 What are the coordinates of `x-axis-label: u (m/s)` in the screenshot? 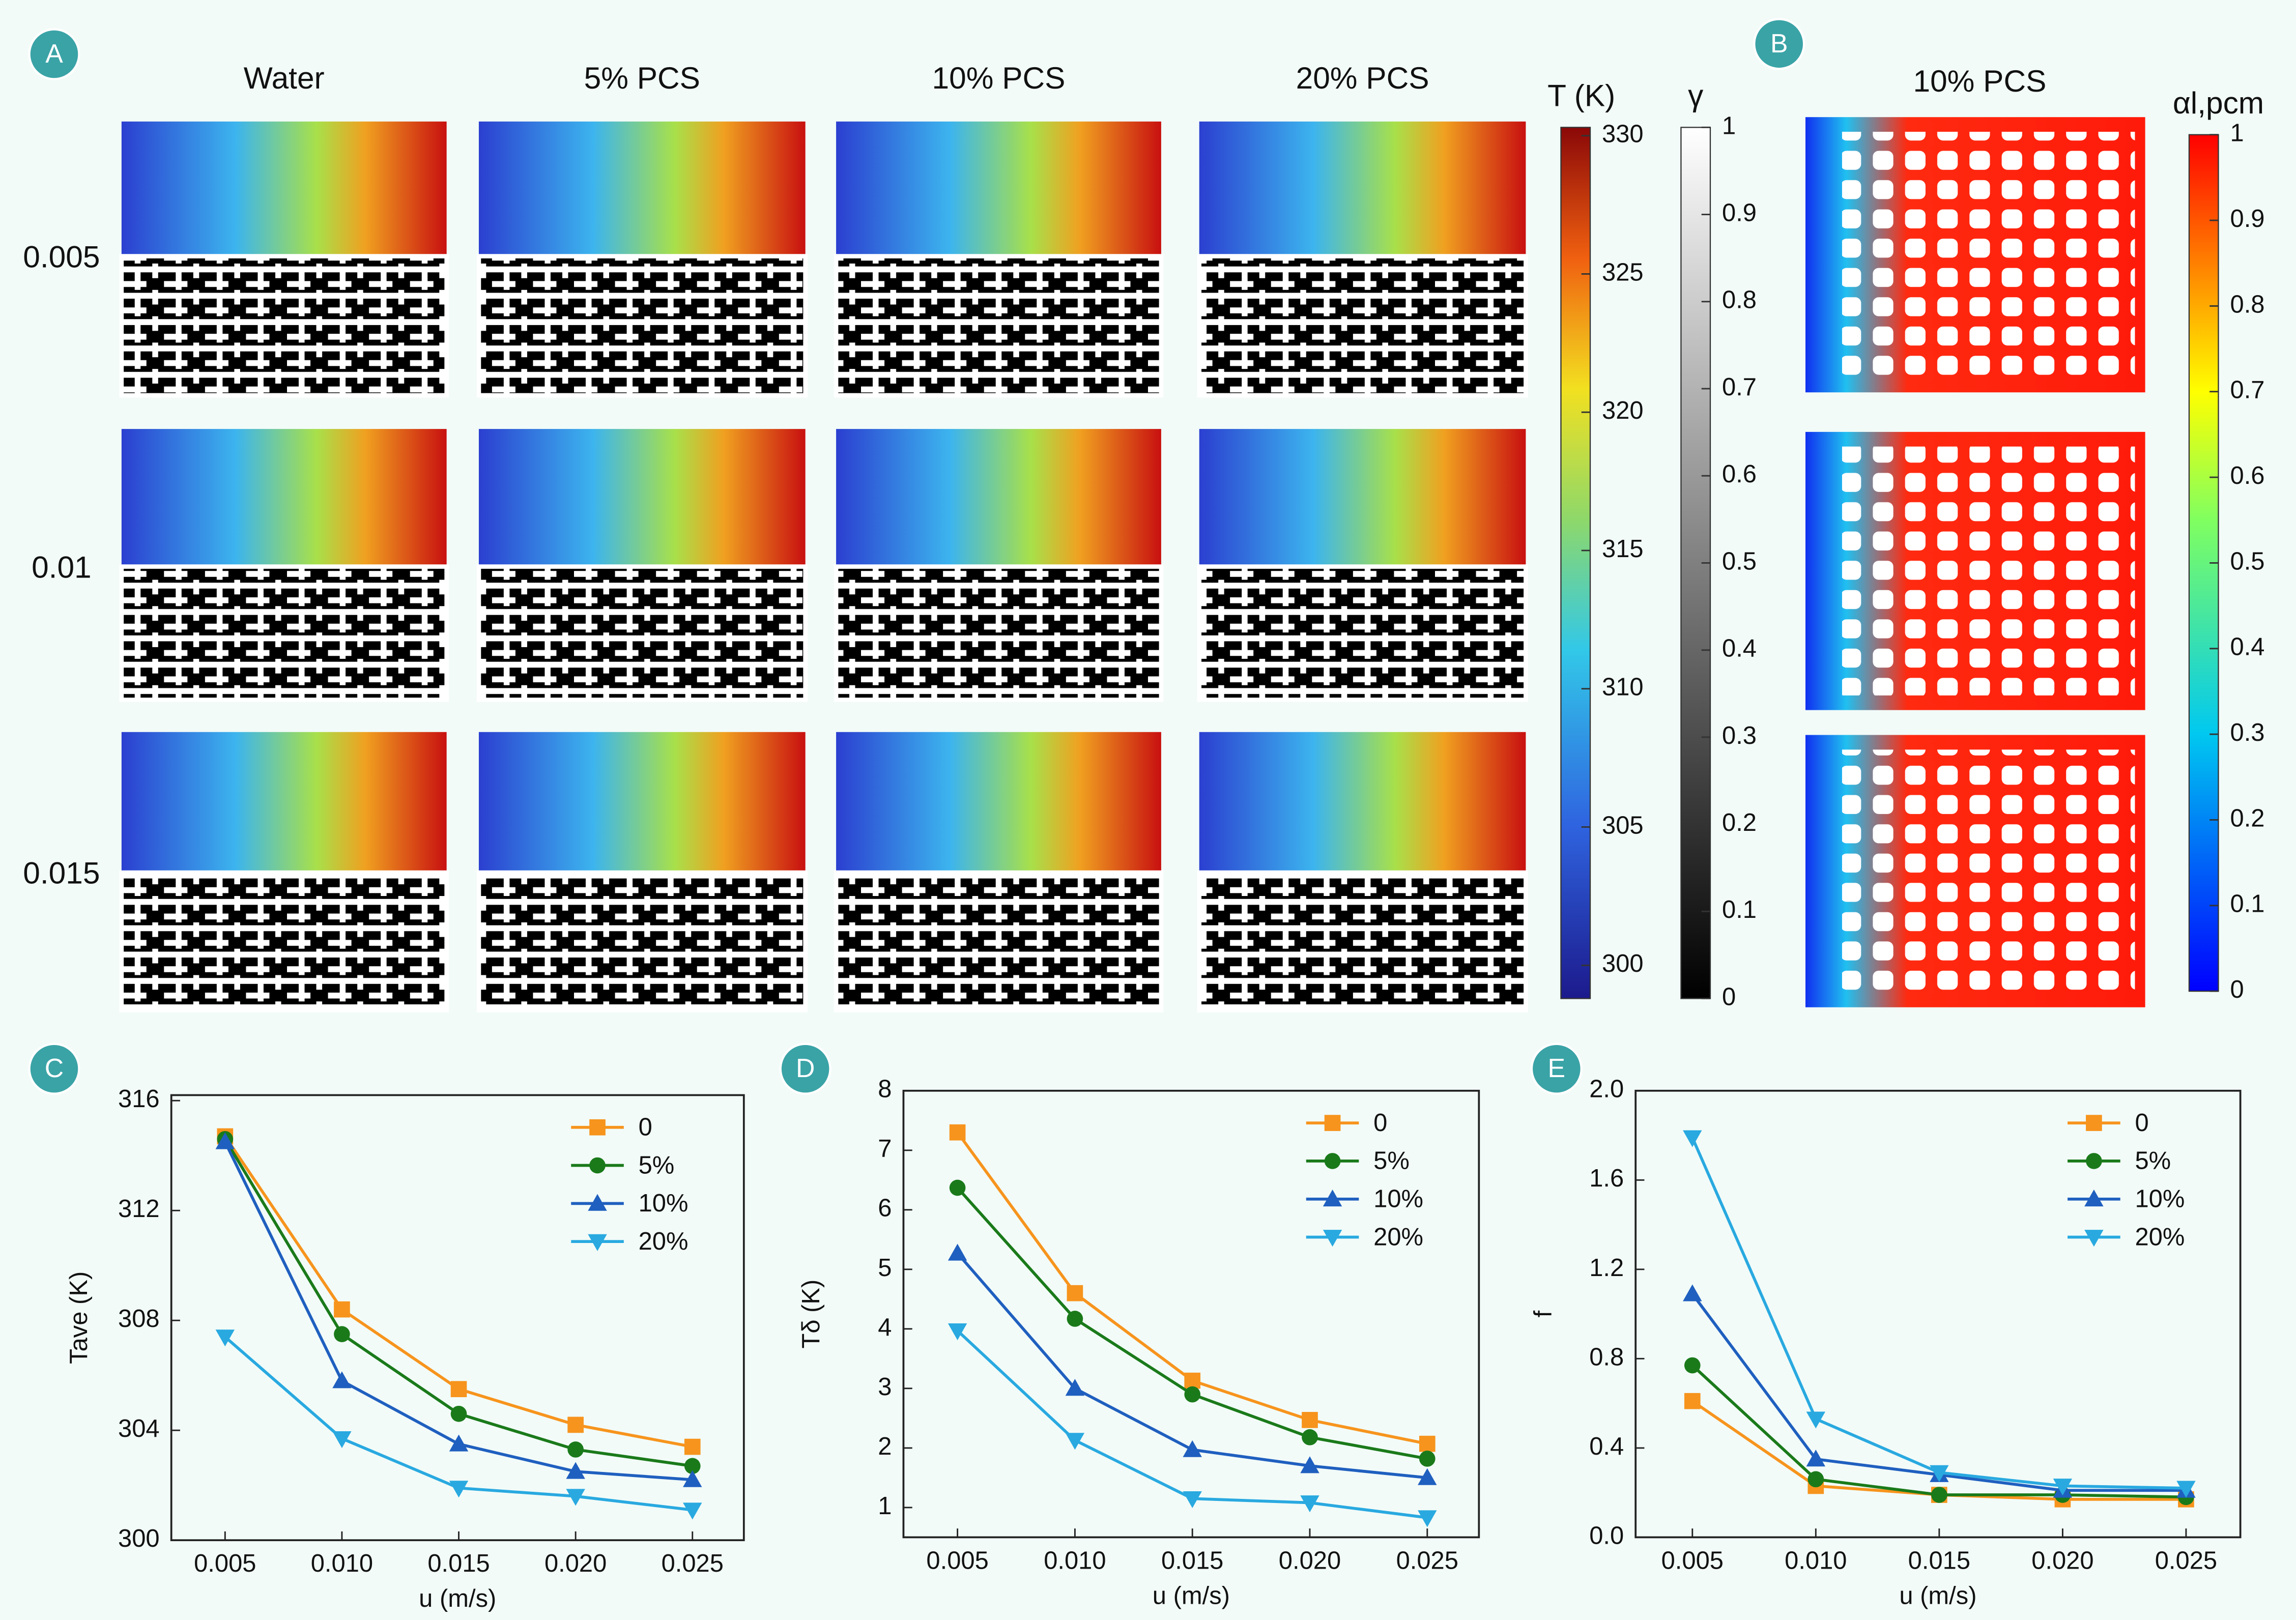 It's located at (457, 1598).